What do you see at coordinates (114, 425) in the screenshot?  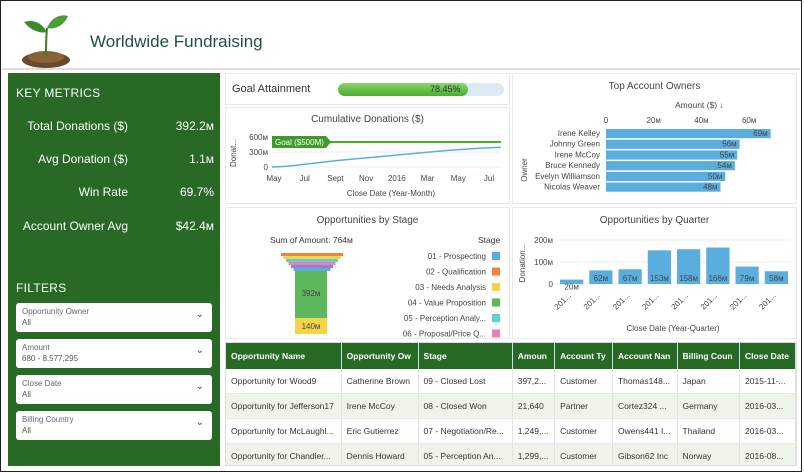 I see `filter-billing-country: Billing Country All ⌄` at bounding box center [114, 425].